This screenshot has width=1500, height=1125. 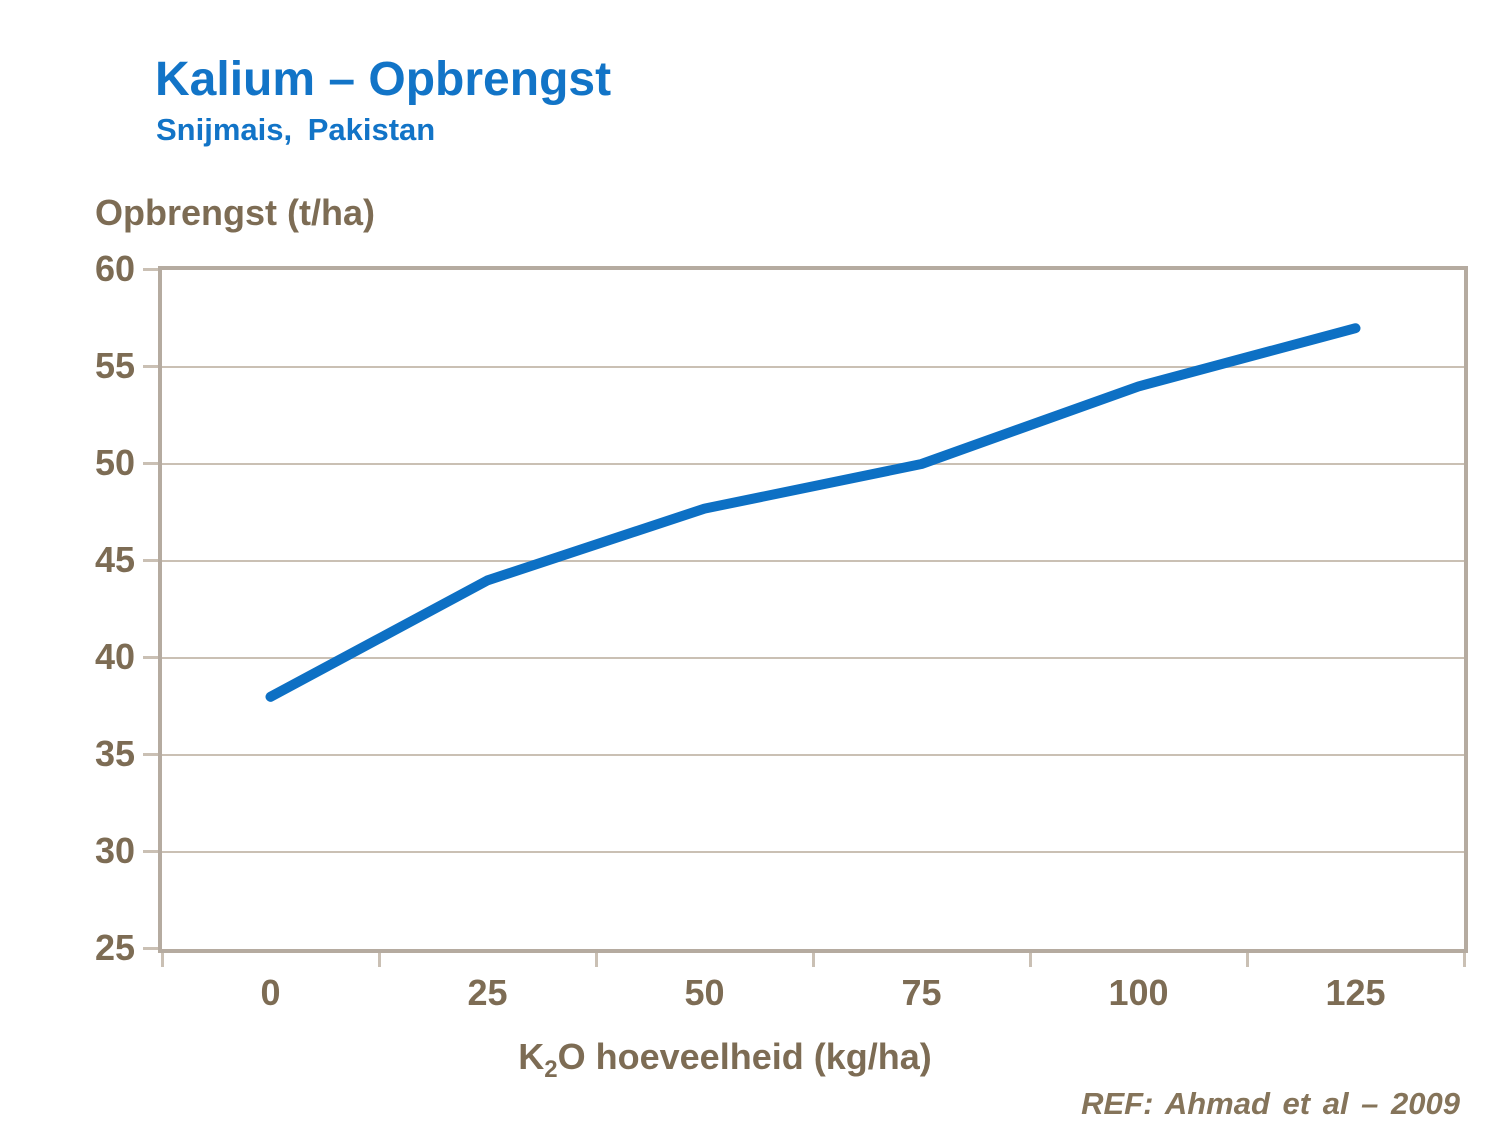 I want to click on y-axis-tick-label: 25, so click(x=114, y=947).